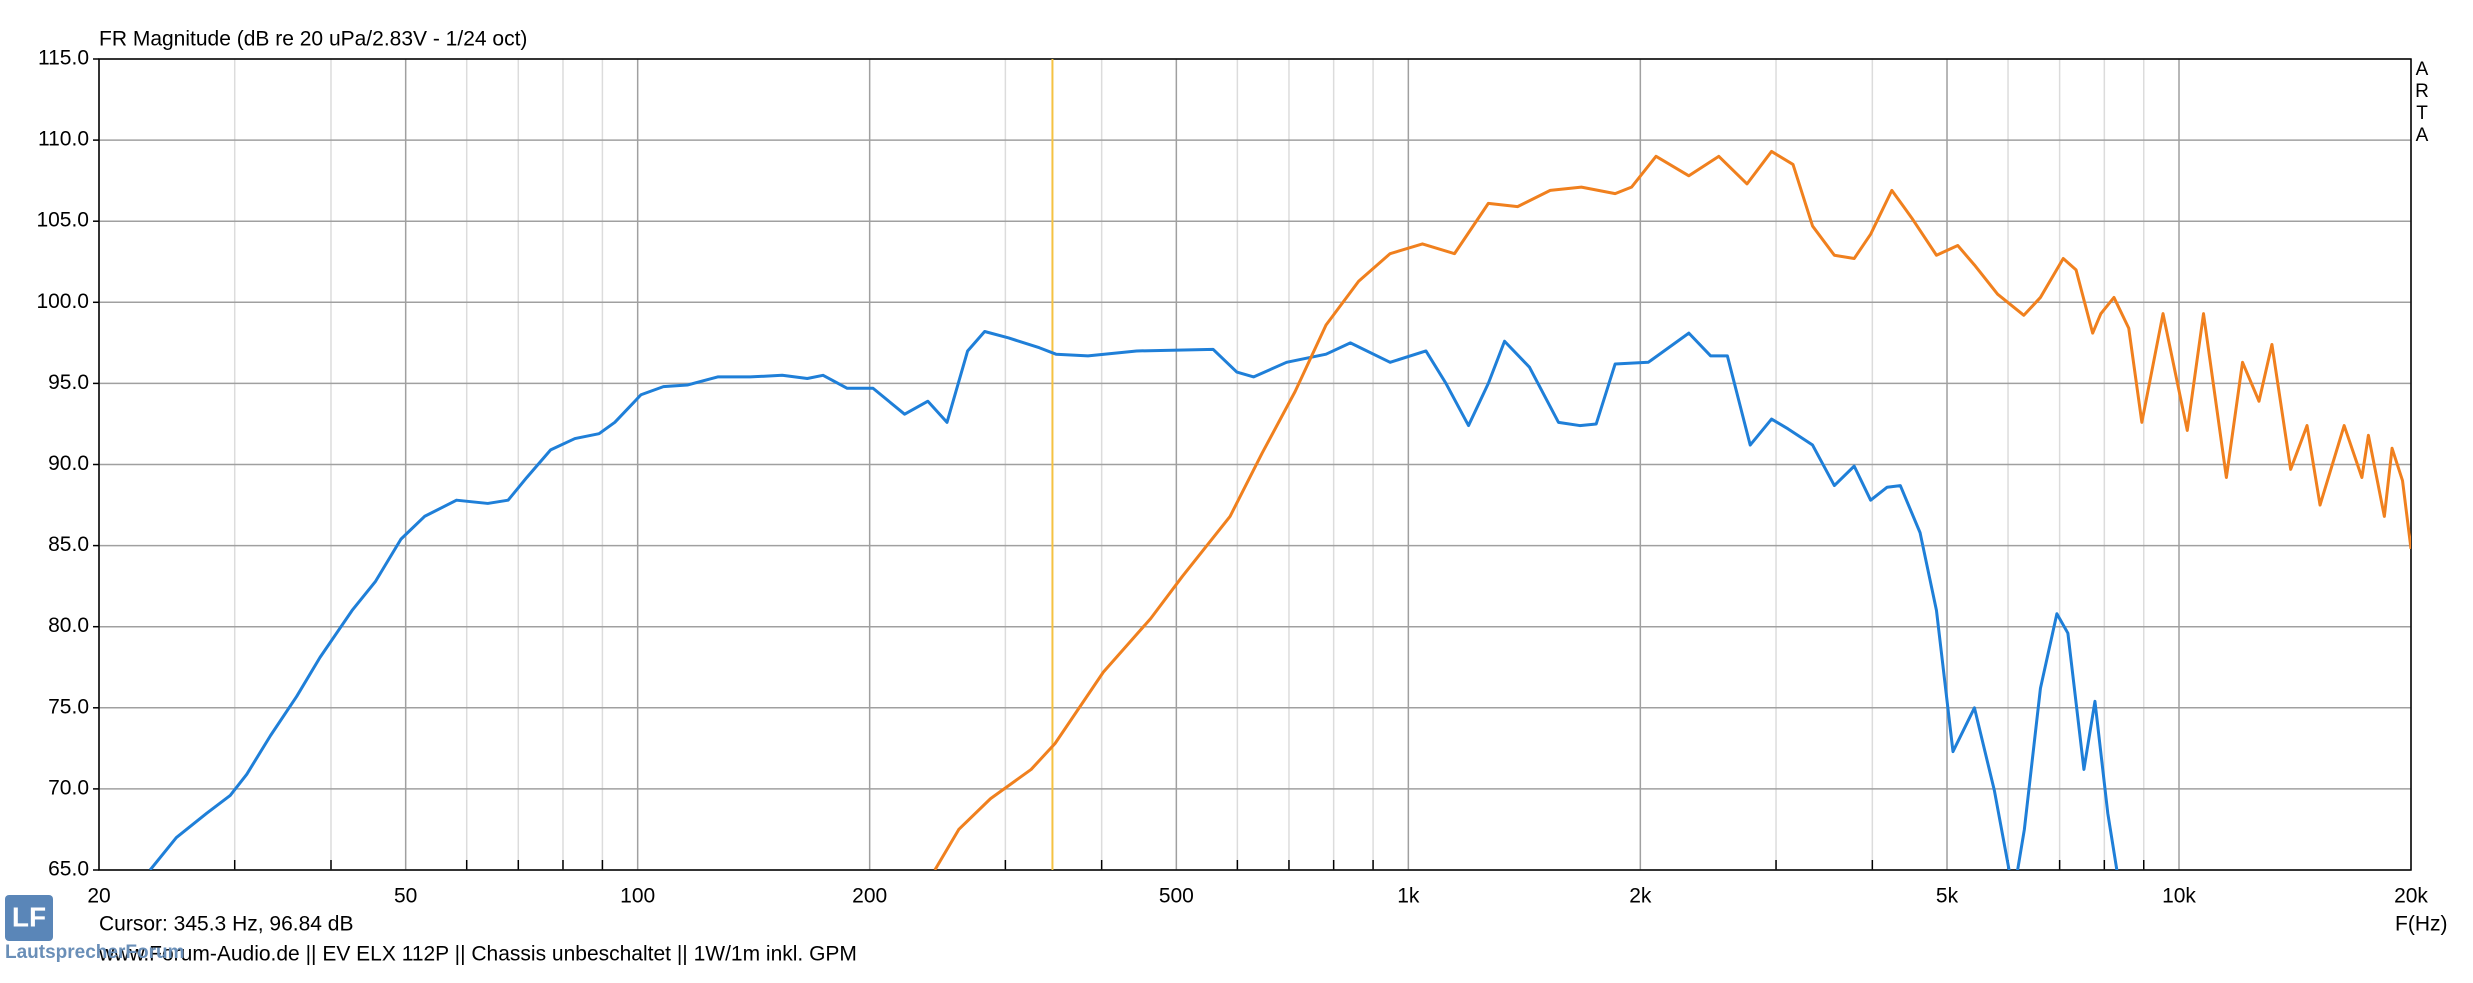 The image size is (2473, 983). What do you see at coordinates (1176, 896) in the screenshot?
I see `x-tick-label: 500` at bounding box center [1176, 896].